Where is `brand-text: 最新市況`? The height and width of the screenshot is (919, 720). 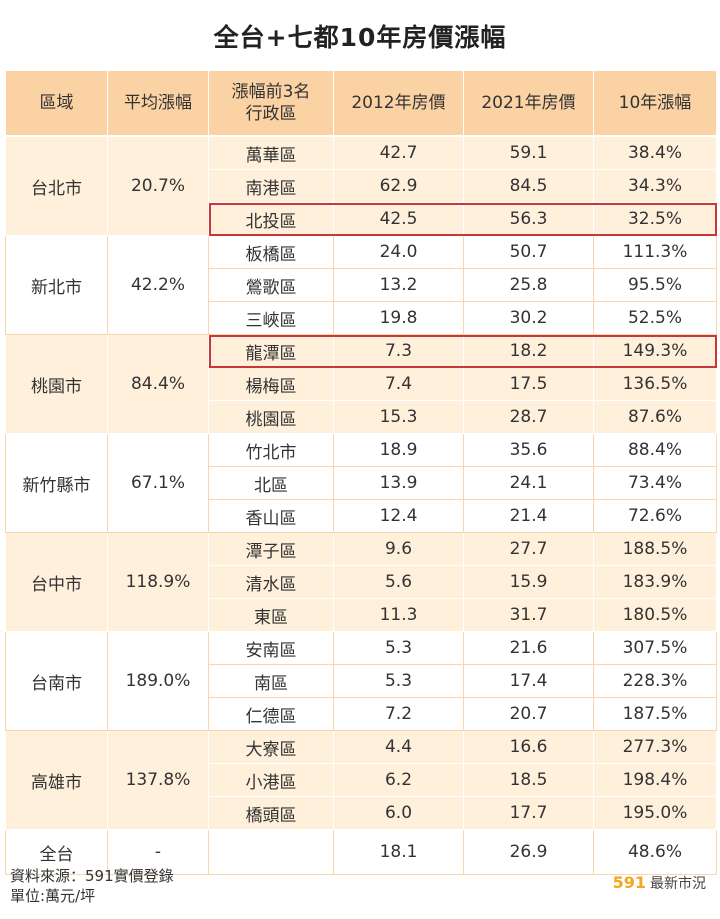 brand-text: 最新市況 is located at coordinates (678, 884).